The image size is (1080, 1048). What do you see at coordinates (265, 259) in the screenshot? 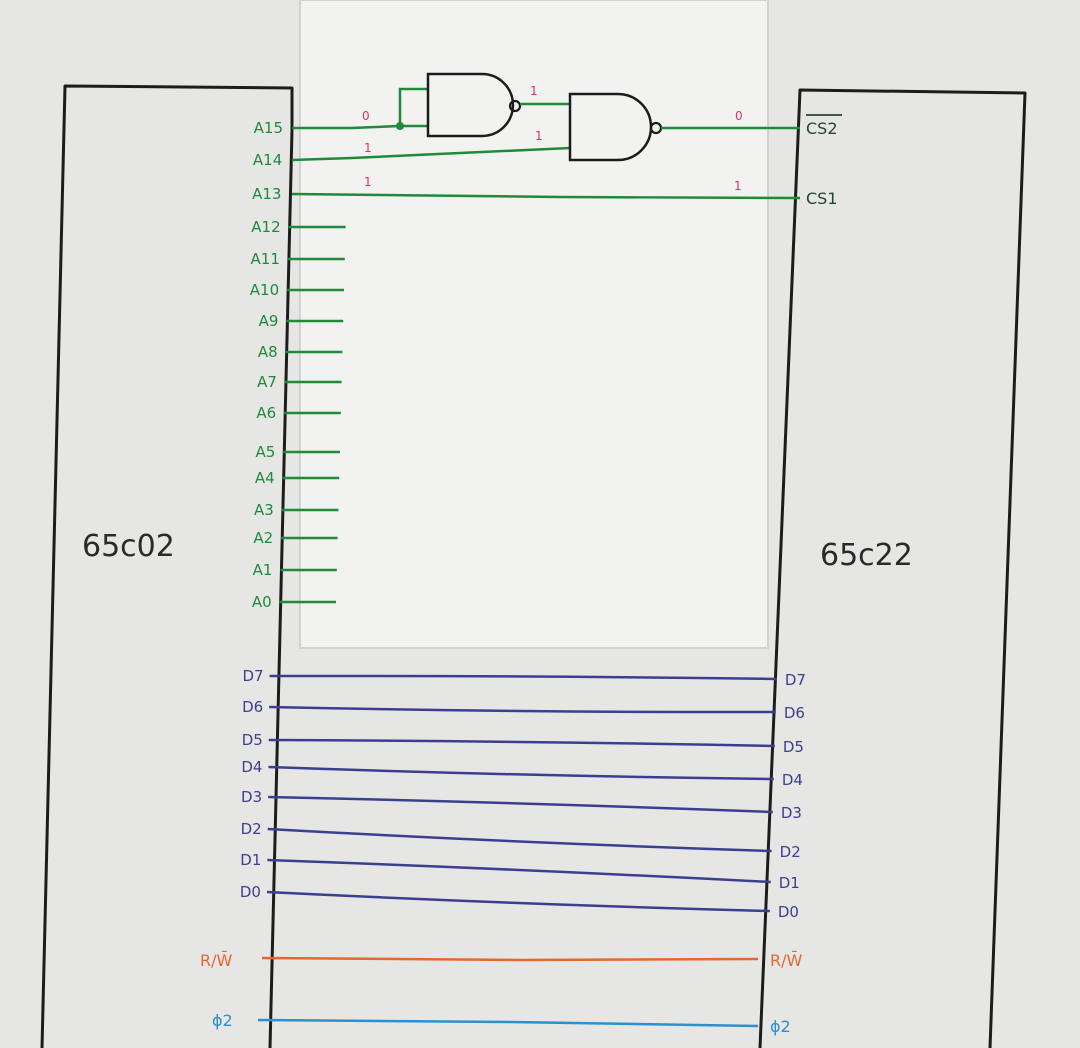
I see `address-pin-label-a11: A11` at bounding box center [265, 259].